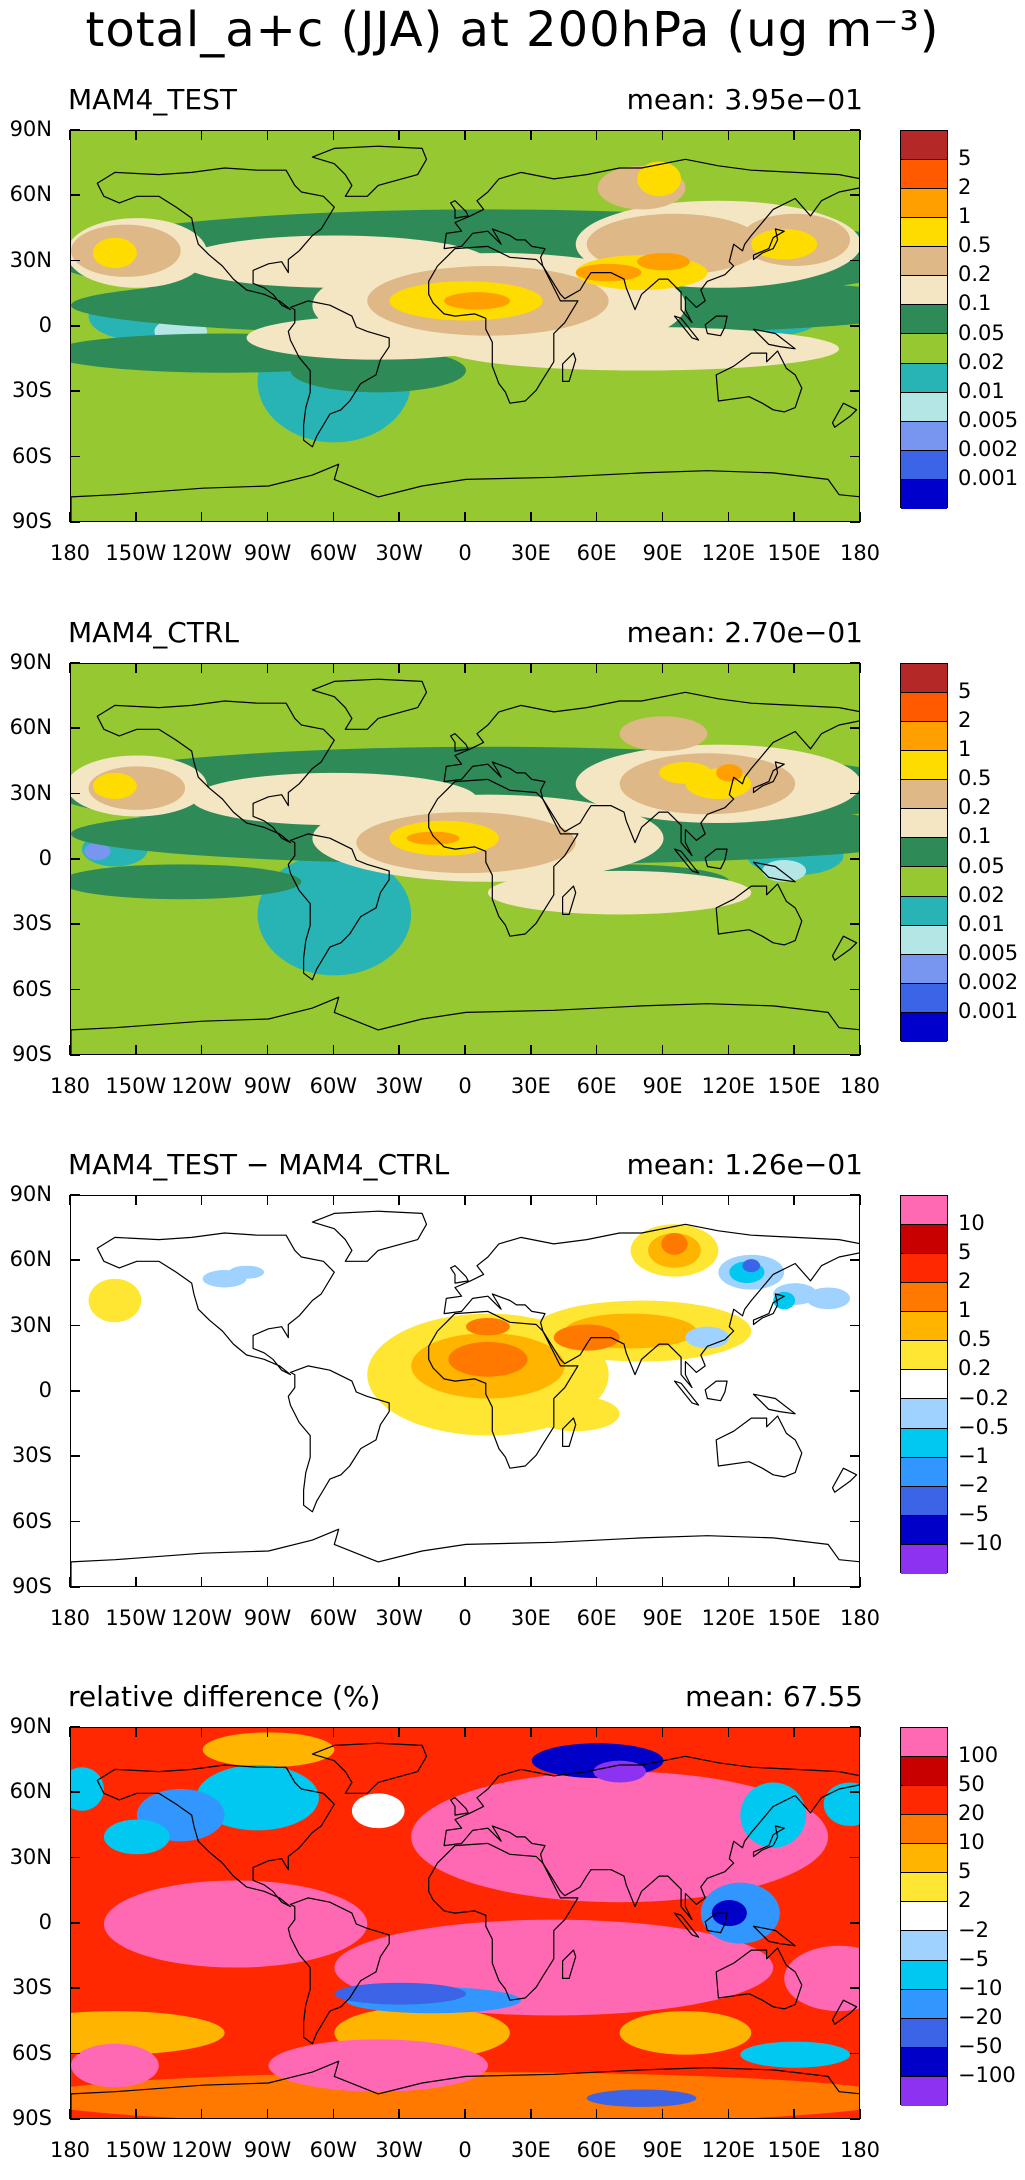  What do you see at coordinates (31, 1520) in the screenshot?
I see `lat-label: 60S` at bounding box center [31, 1520].